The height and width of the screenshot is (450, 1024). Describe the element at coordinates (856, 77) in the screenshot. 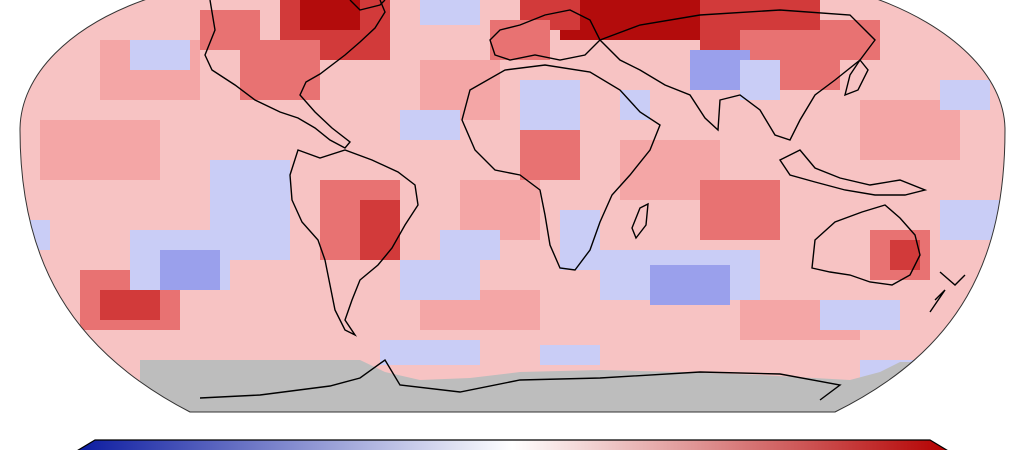

I see `japan-outline` at that location.